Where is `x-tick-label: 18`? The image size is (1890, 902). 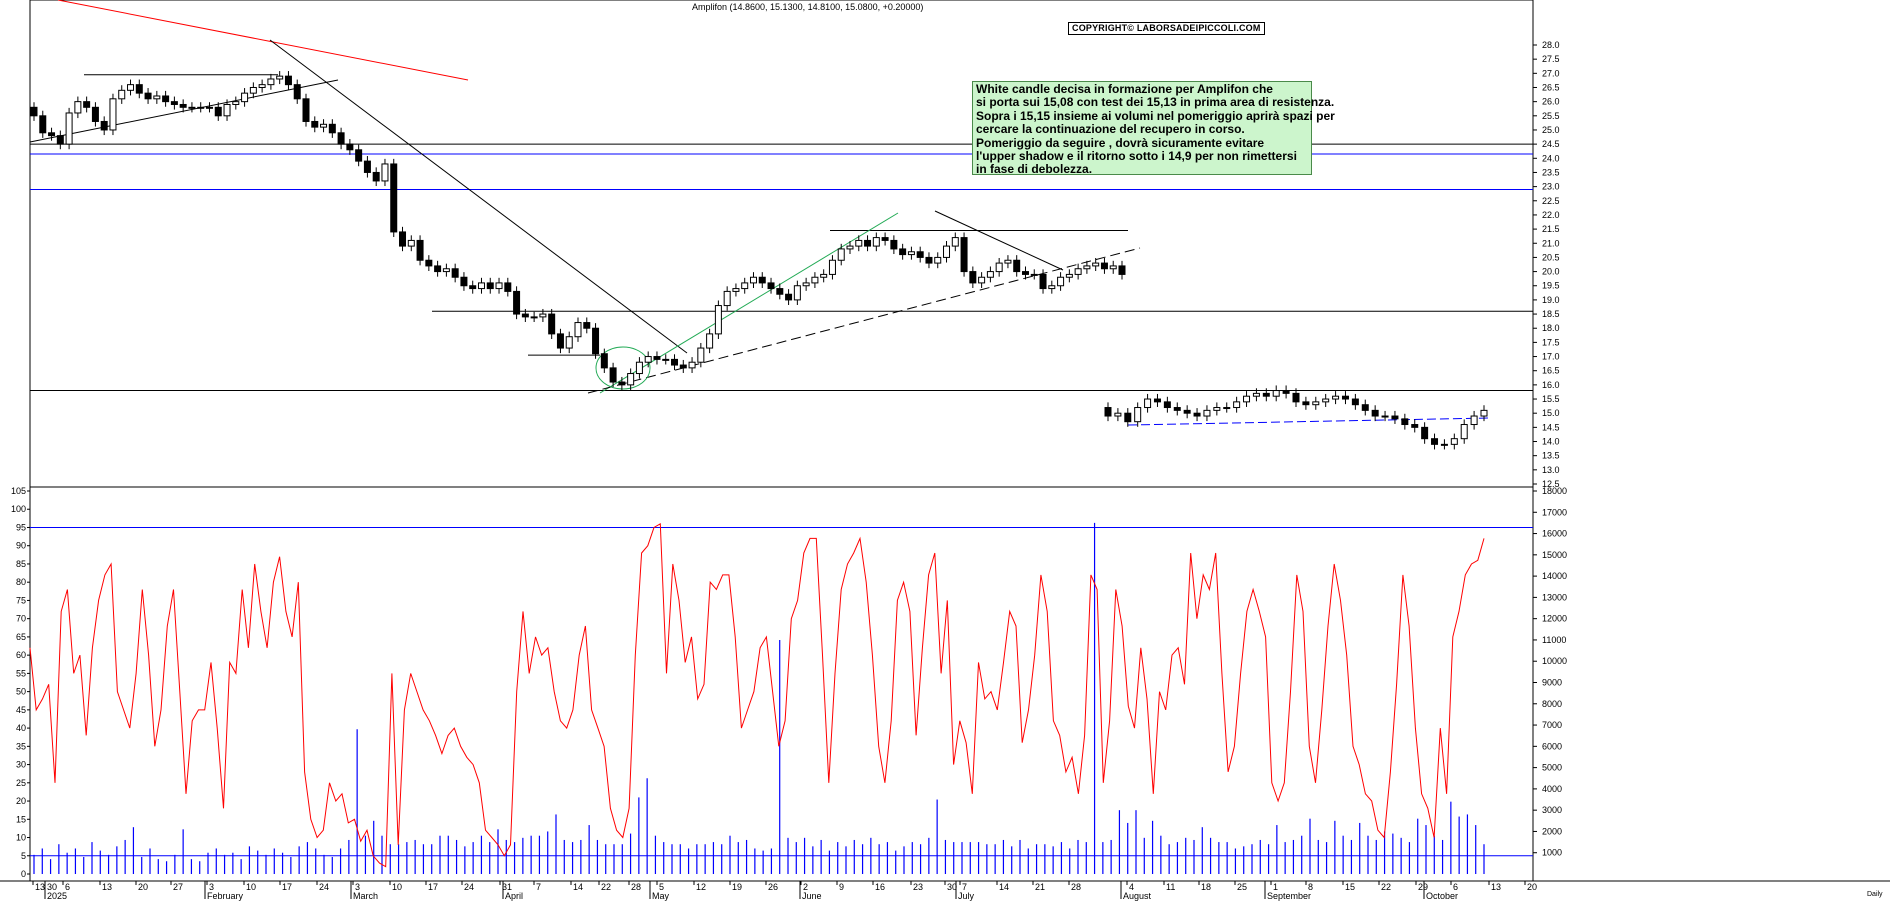 x-tick-label: 18 is located at coordinates (1206, 887).